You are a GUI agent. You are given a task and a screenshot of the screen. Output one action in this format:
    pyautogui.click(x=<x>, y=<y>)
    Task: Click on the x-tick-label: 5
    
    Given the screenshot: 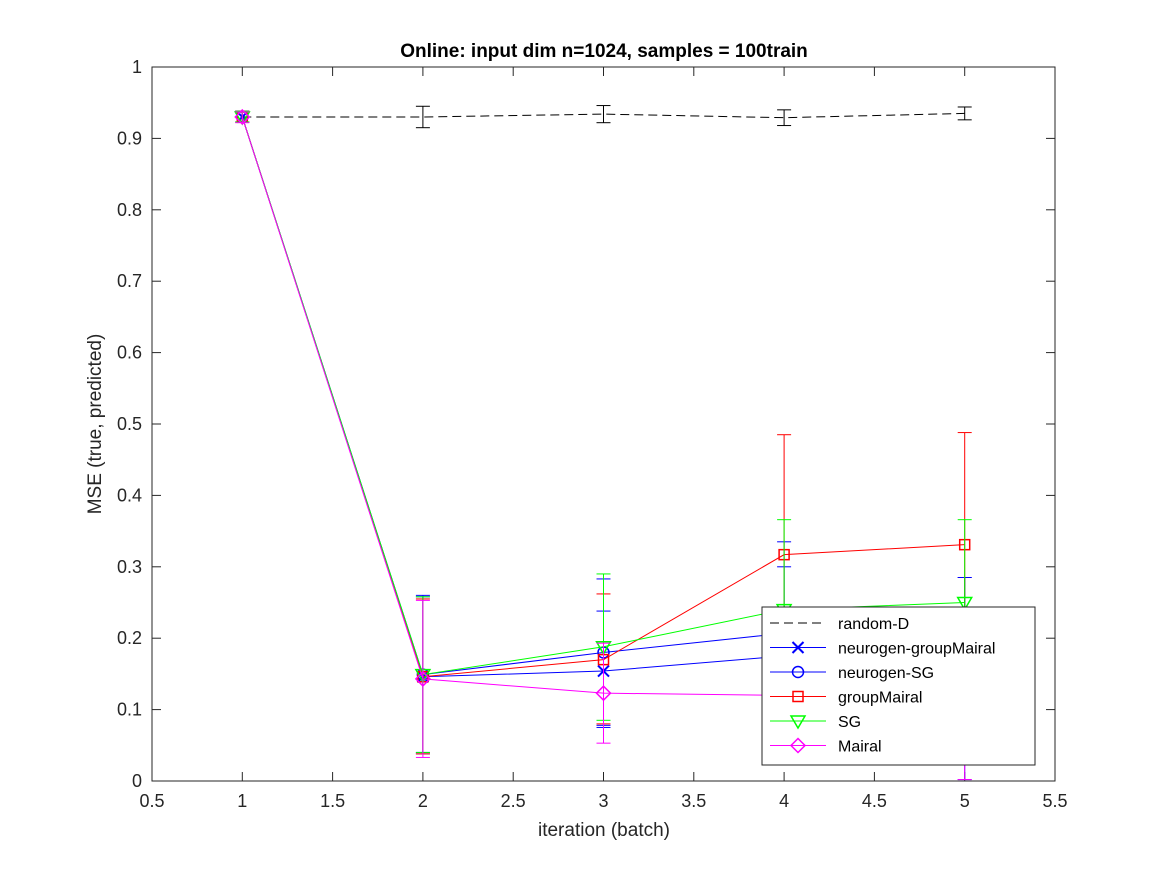 What is the action you would take?
    pyautogui.click(x=965, y=801)
    